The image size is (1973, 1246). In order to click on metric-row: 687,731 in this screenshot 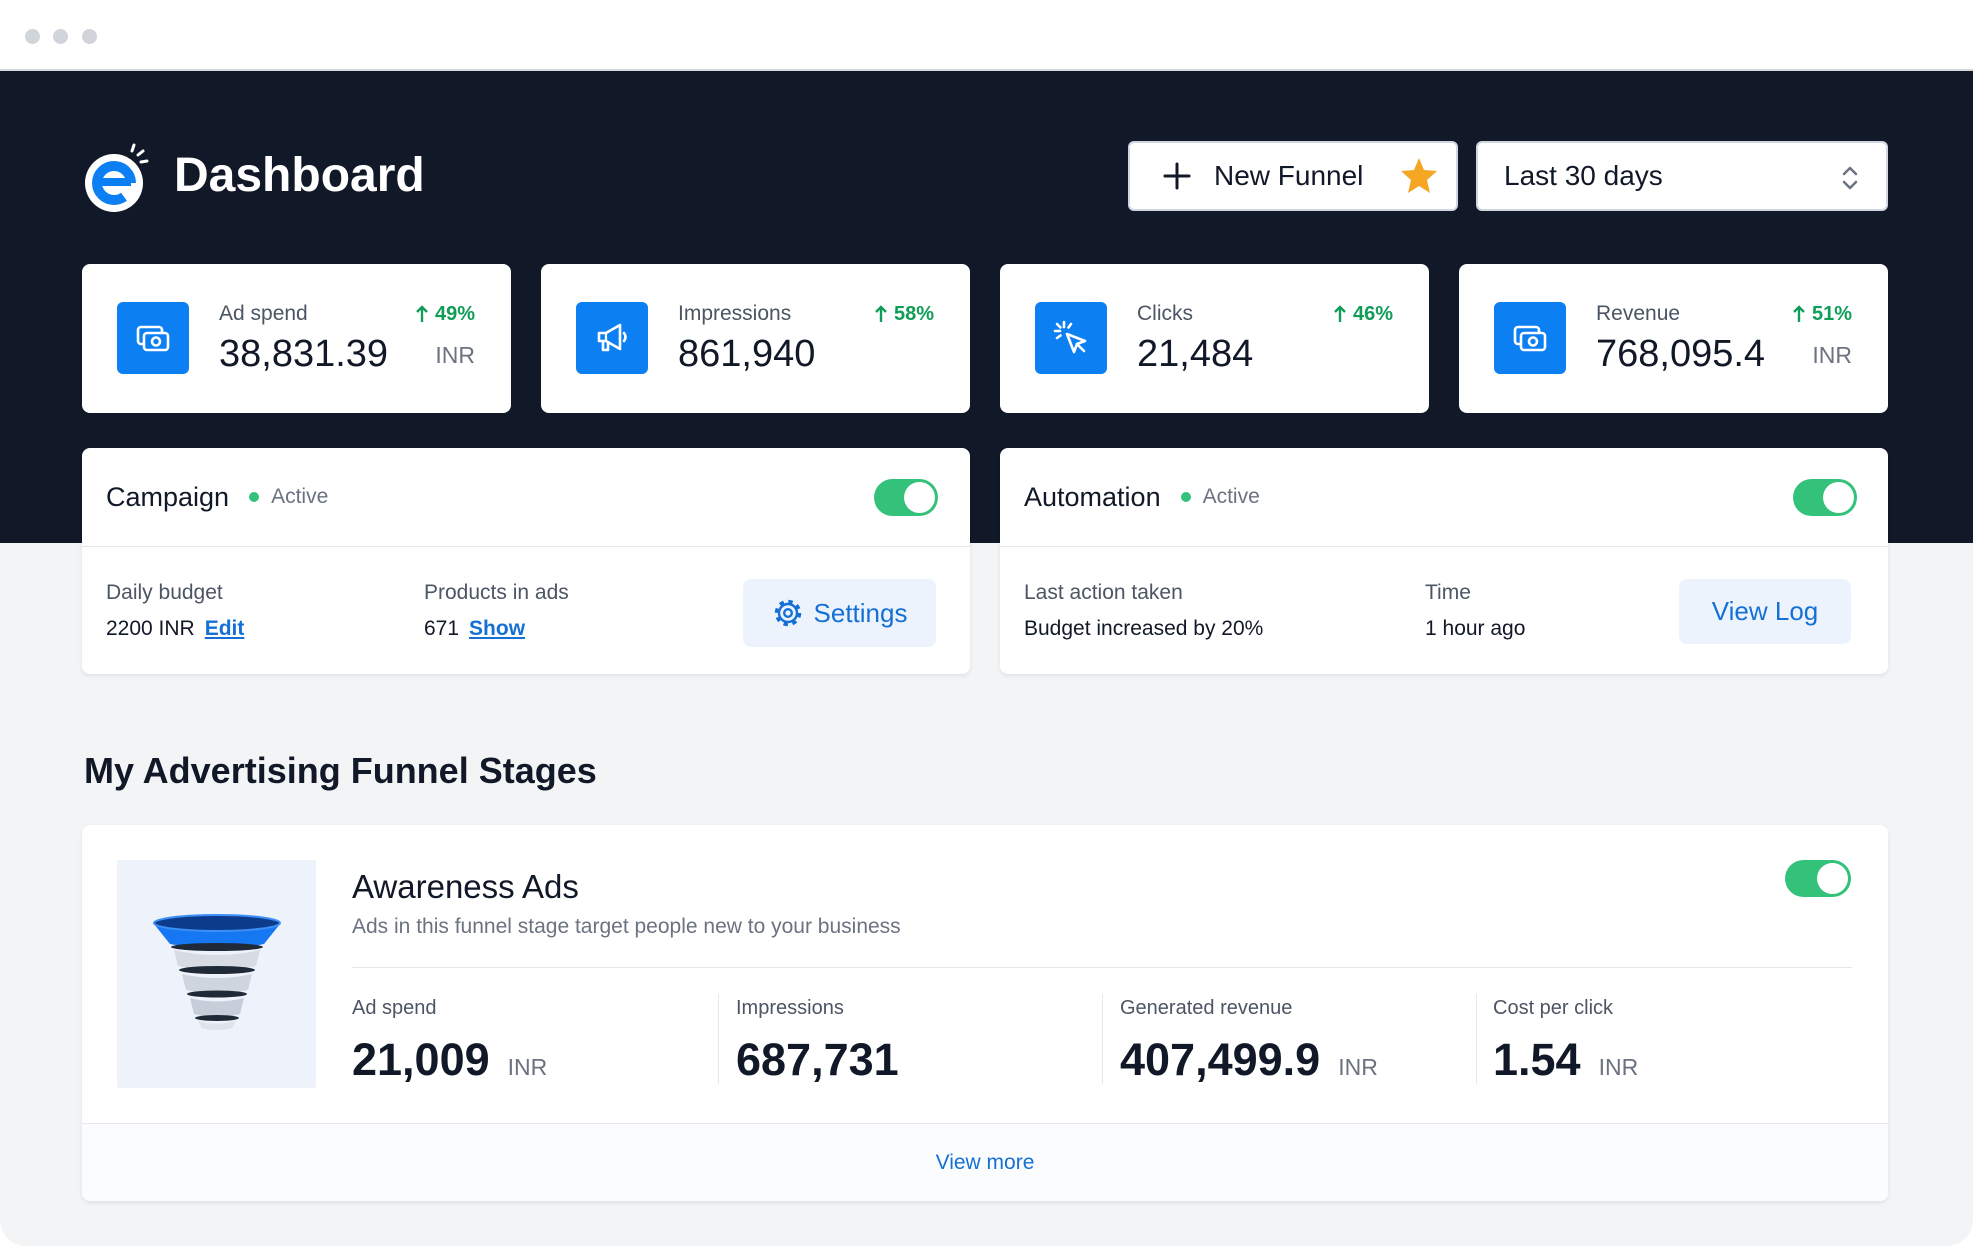, I will do `click(817, 1060)`.